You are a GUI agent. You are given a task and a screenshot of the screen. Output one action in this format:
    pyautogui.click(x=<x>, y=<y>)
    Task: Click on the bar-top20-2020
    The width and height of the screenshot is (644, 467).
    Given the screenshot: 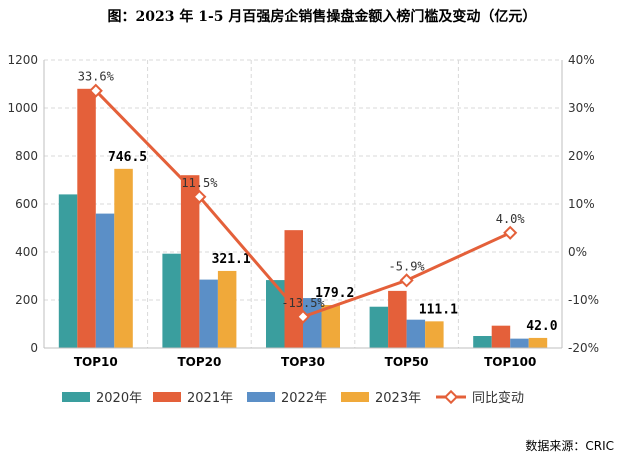 What is the action you would take?
    pyautogui.click(x=171, y=300)
    